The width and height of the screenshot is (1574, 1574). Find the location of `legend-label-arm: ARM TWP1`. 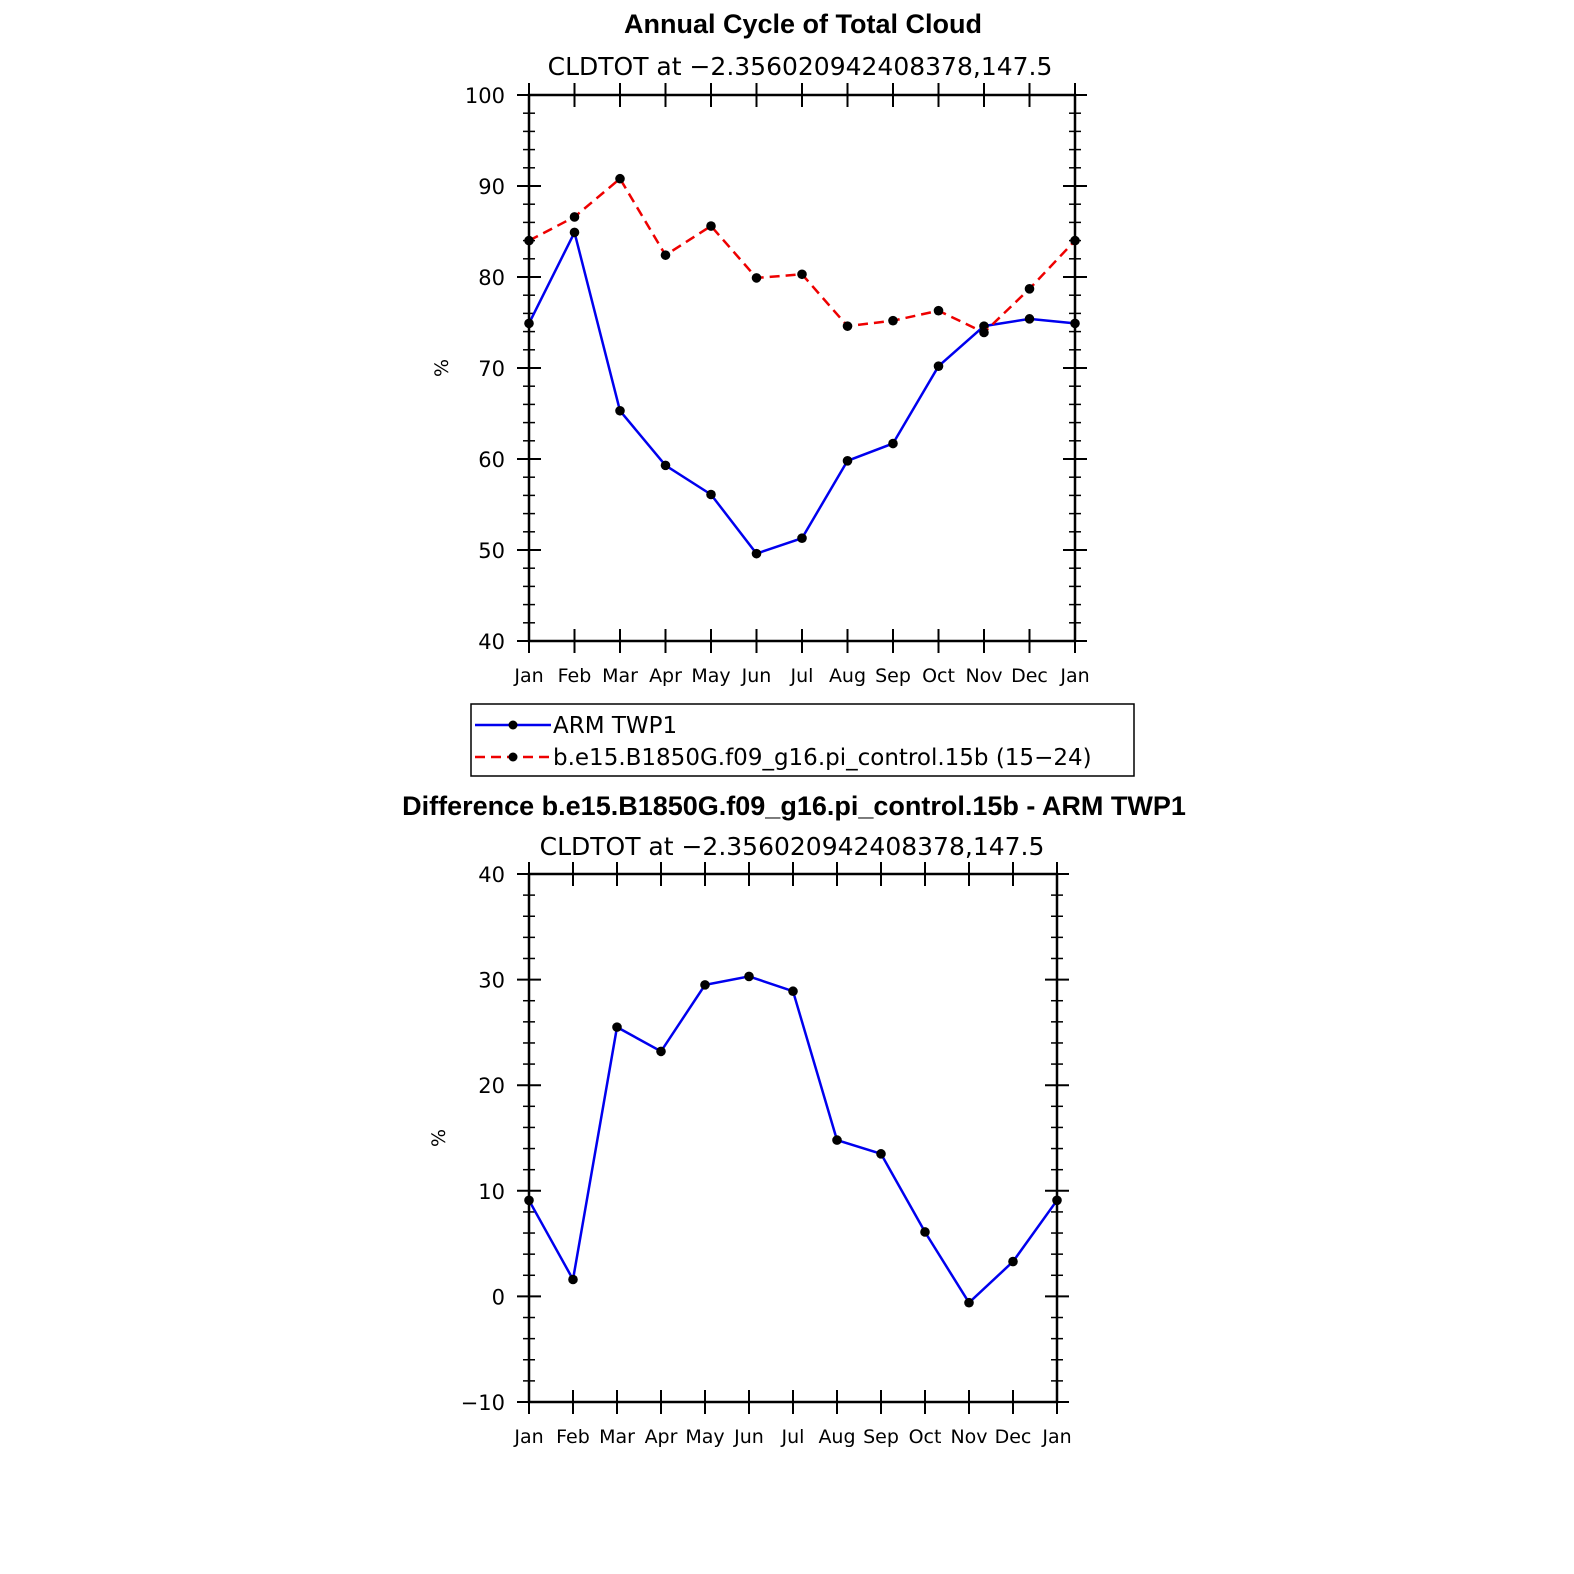

legend-label-arm: ARM TWP1 is located at coordinates (615, 726).